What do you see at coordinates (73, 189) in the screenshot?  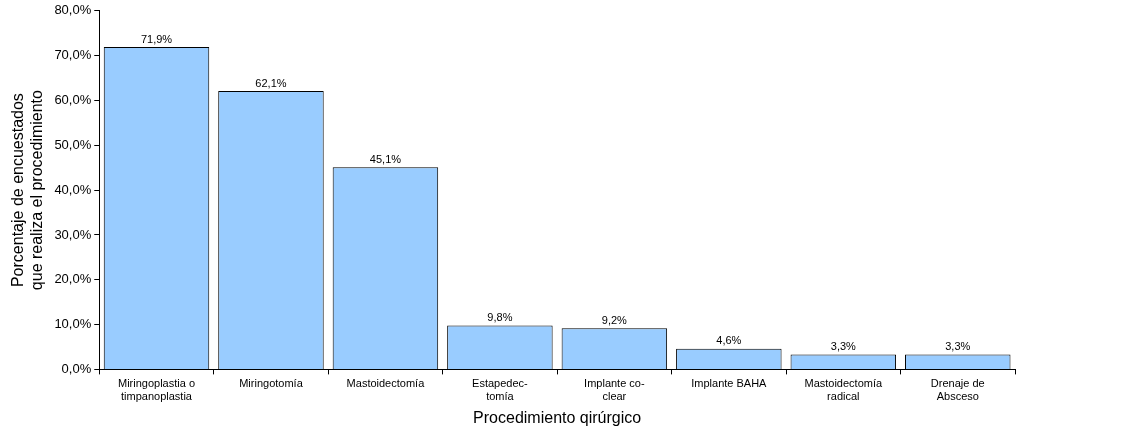 I see `y-tick-label: 40,0%` at bounding box center [73, 189].